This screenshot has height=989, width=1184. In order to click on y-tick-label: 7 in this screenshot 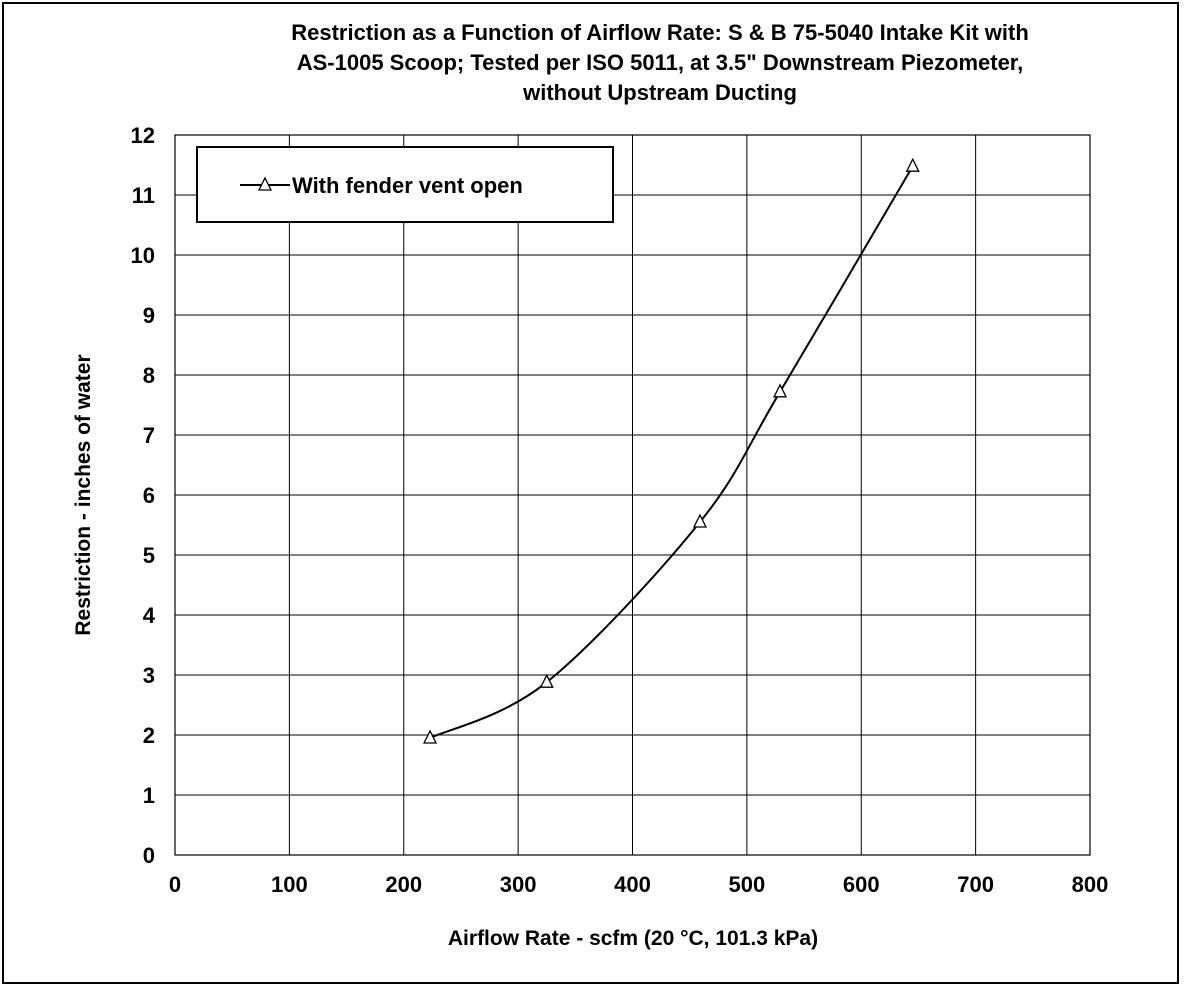, I will do `click(149, 435)`.